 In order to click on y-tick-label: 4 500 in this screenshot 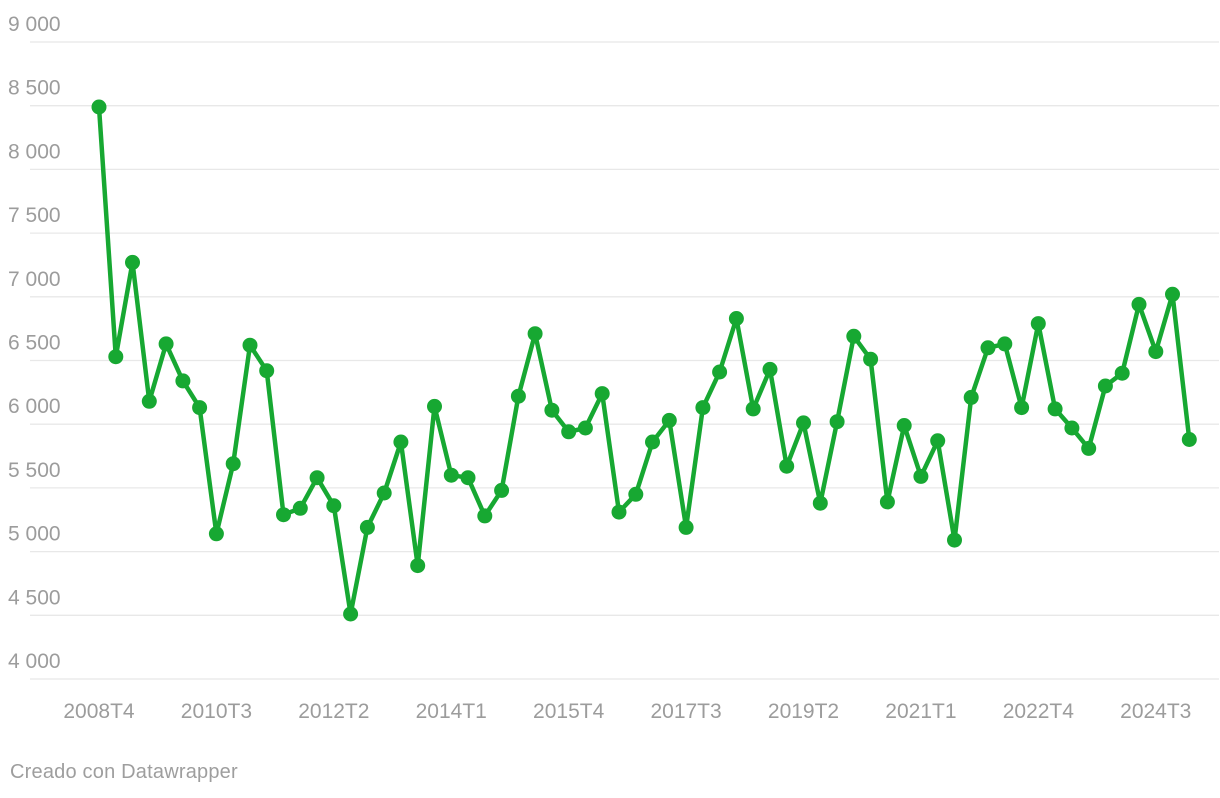, I will do `click(34, 597)`.